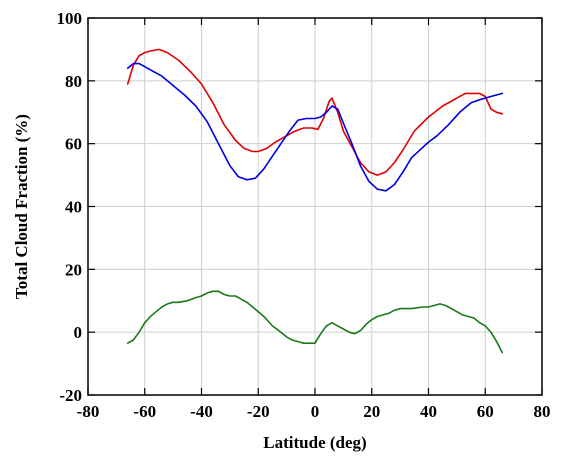  Describe the element at coordinates (144, 411) in the screenshot. I see `x-tick-label: -60` at that location.